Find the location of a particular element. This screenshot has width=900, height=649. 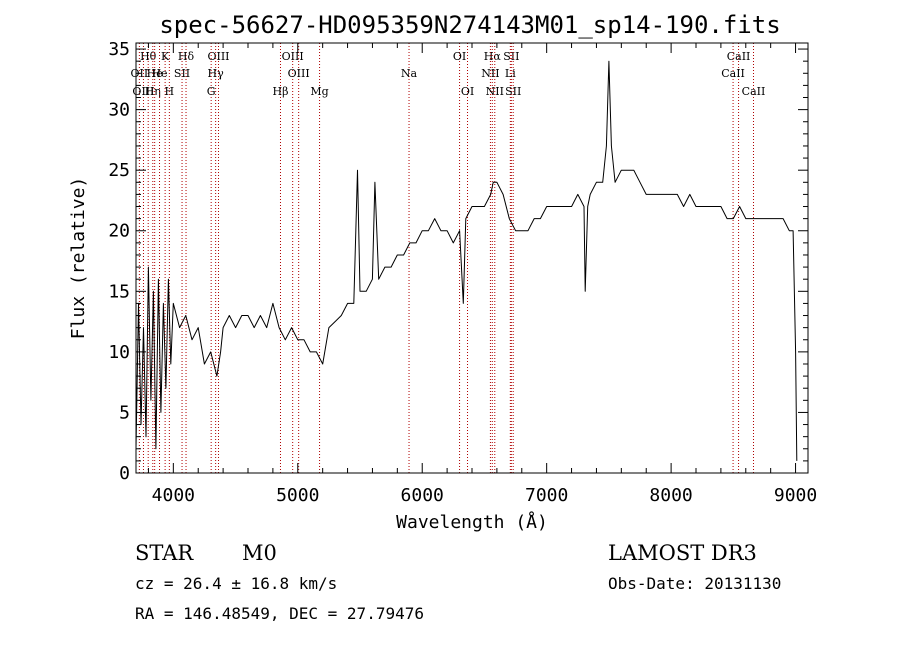

x-tick-label: 4000 is located at coordinates (173, 495).